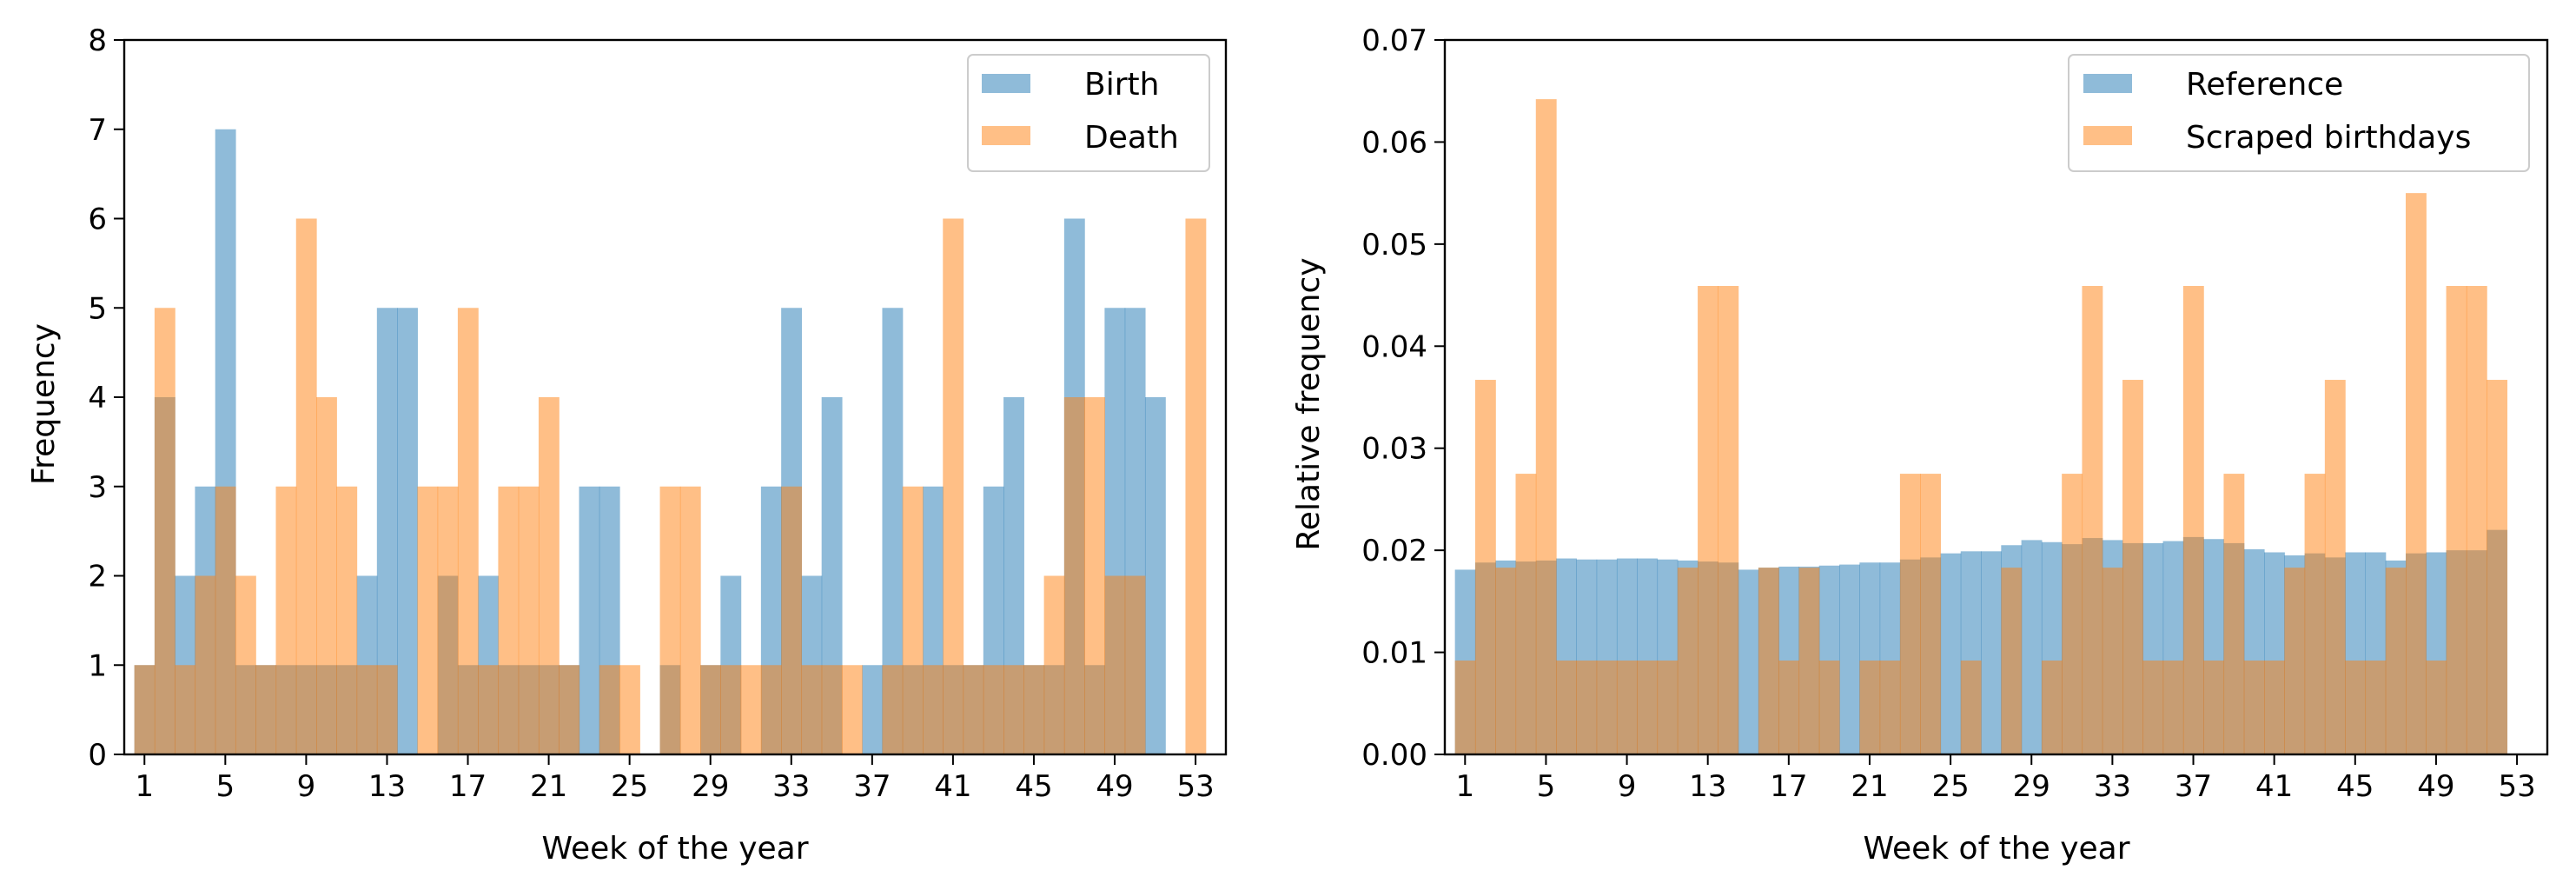  Describe the element at coordinates (1627, 786) in the screenshot. I see `x-tick-label: 9` at that location.